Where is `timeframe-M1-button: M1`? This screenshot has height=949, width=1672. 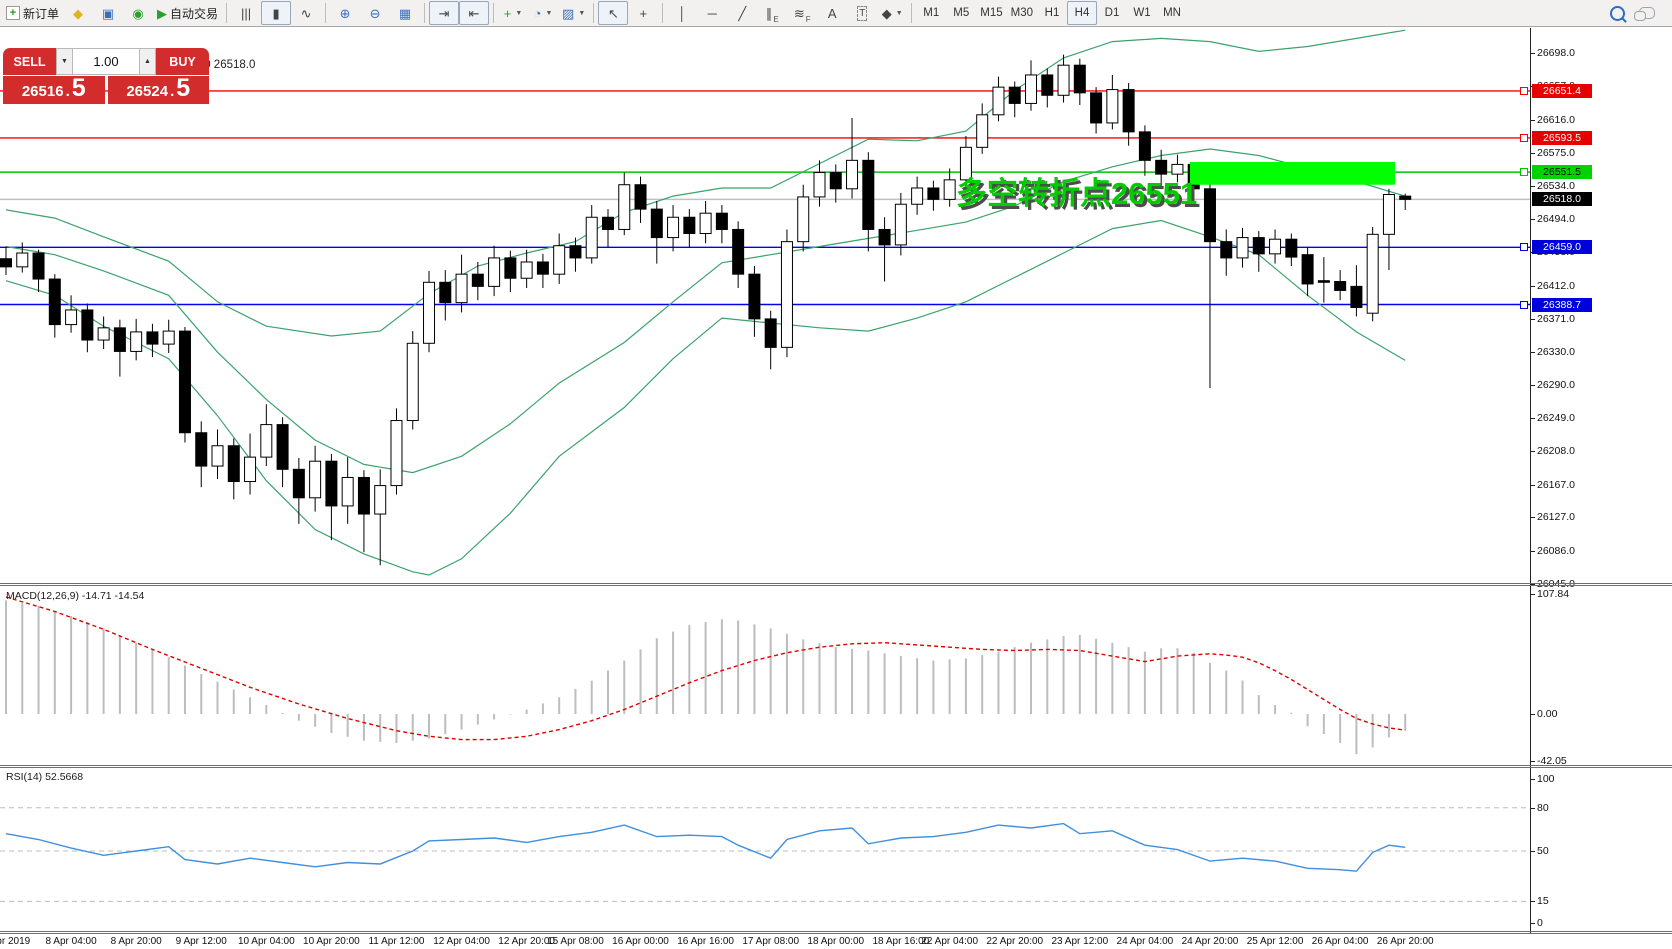
timeframe-M1-button: M1 is located at coordinates (931, 13).